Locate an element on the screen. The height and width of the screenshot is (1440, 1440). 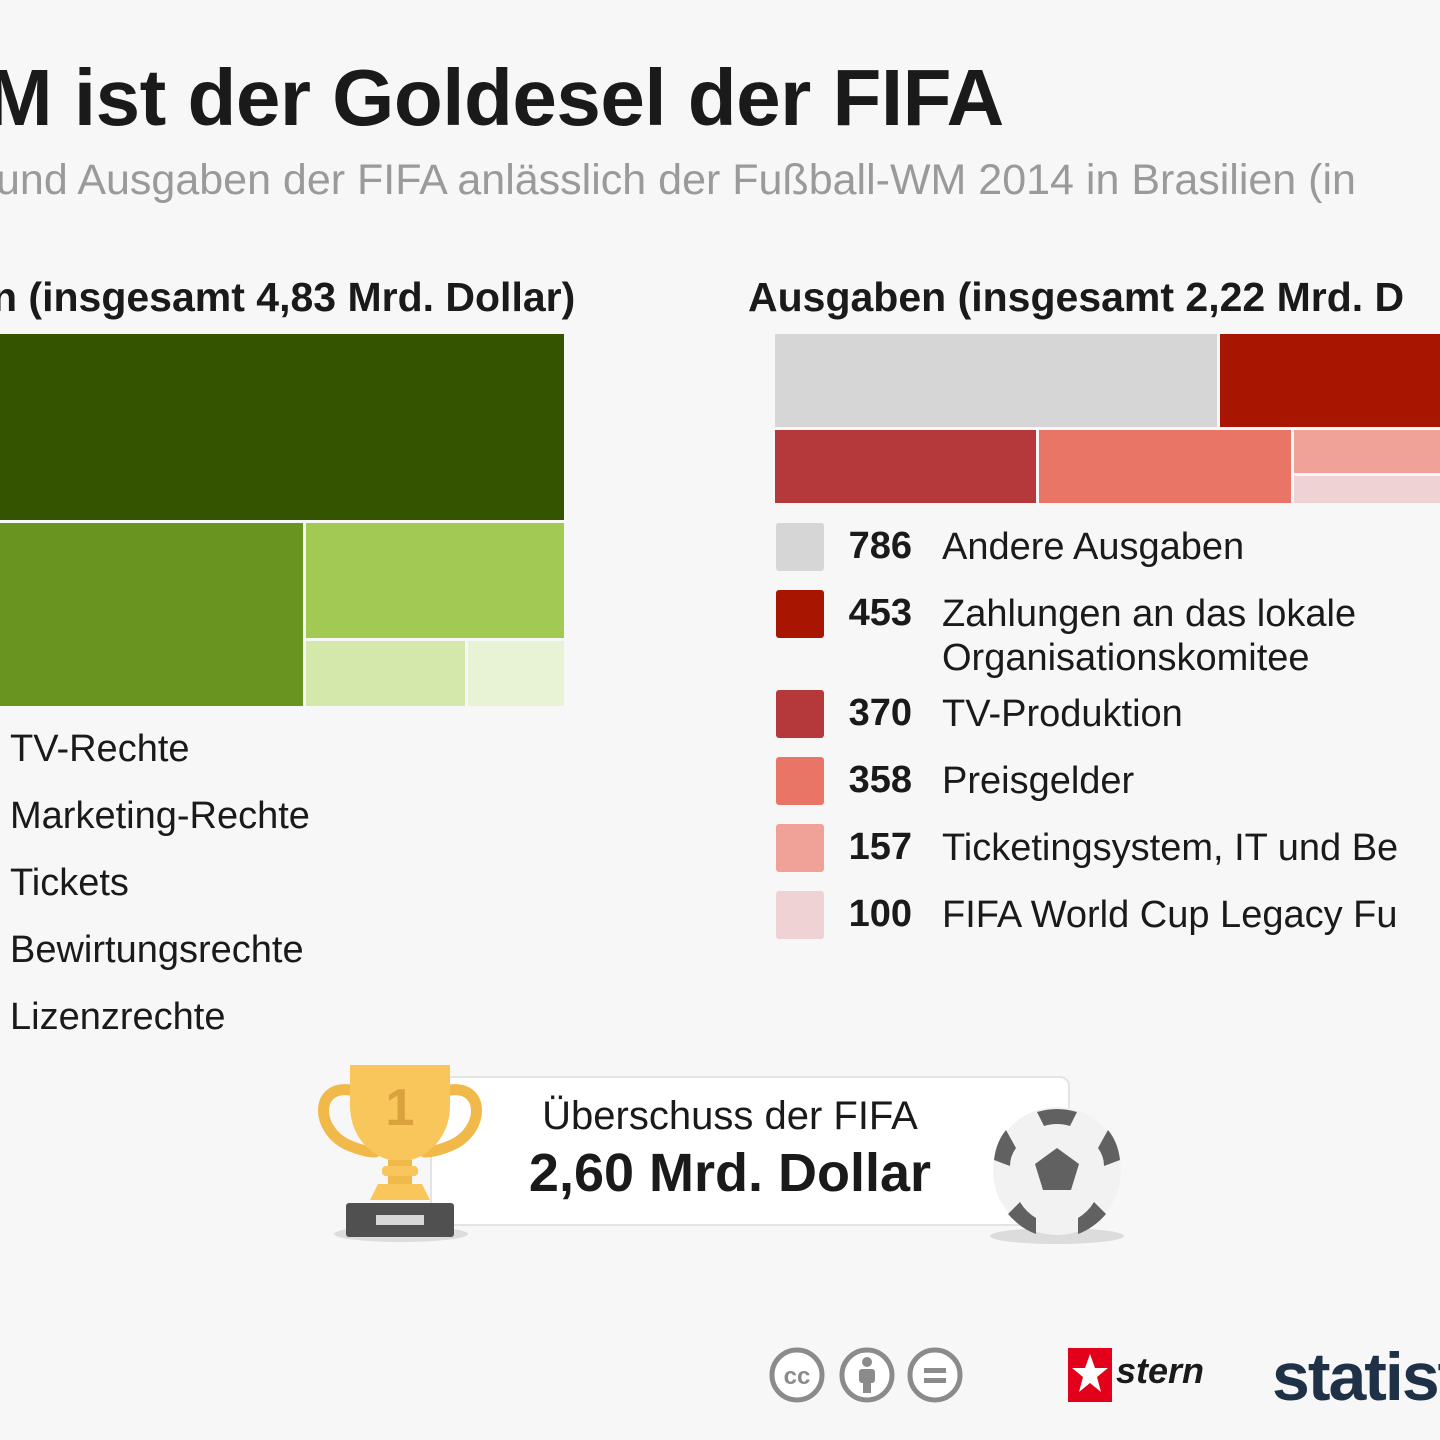
legend-value: 786 is located at coordinates (880, 546).